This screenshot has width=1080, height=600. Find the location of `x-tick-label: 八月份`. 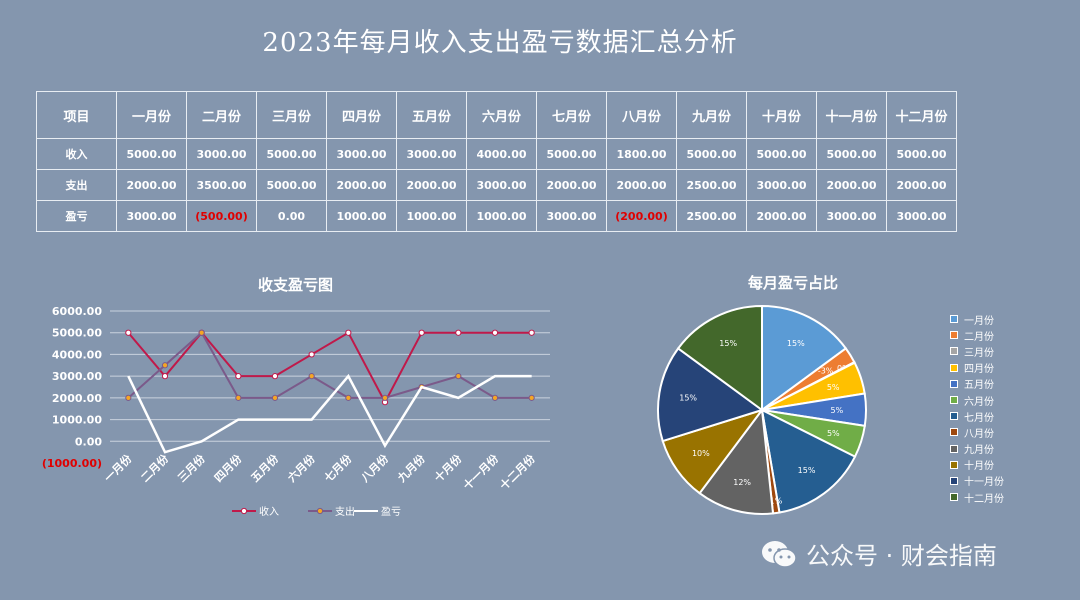

x-tick-label: 八月份 is located at coordinates (374, 468).